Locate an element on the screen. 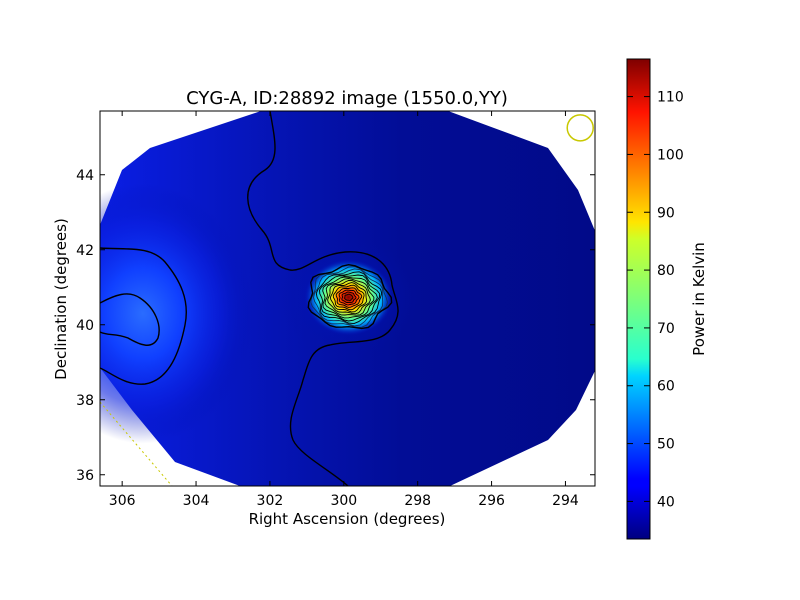 This screenshot has width=800, height=600. y-tick-label: 40 is located at coordinates (85, 326).